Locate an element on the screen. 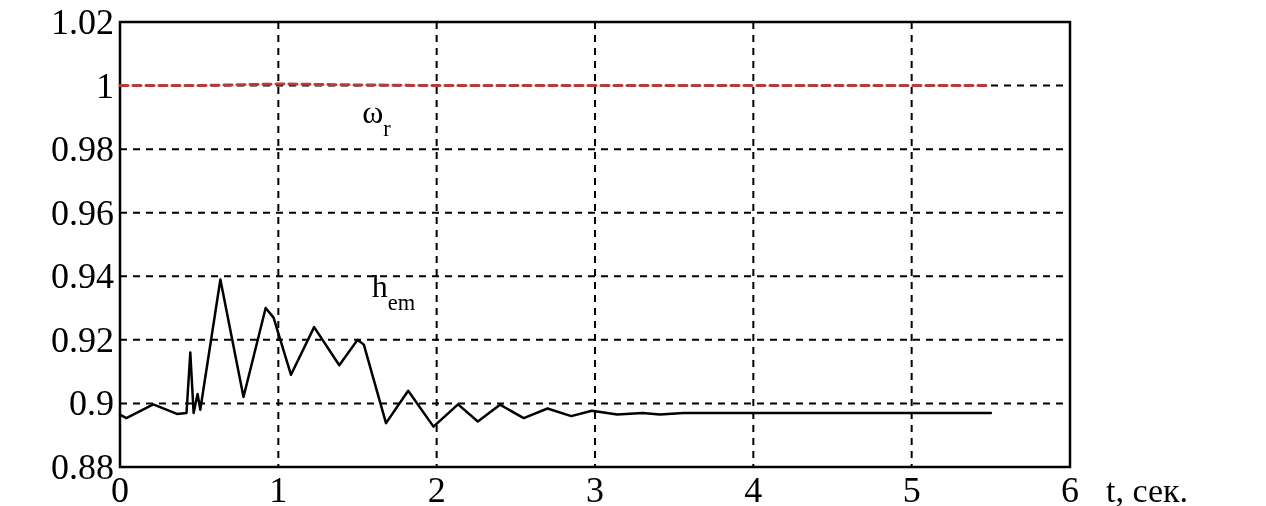 This screenshot has width=1266, height=506. x-tick-label: 4 is located at coordinates (753, 488).